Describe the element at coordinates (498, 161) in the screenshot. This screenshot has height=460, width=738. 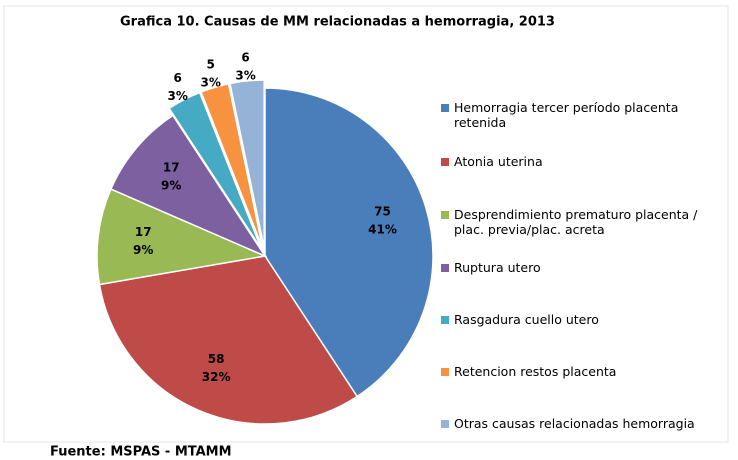
I see `legend-label: Atonia uterina` at that location.